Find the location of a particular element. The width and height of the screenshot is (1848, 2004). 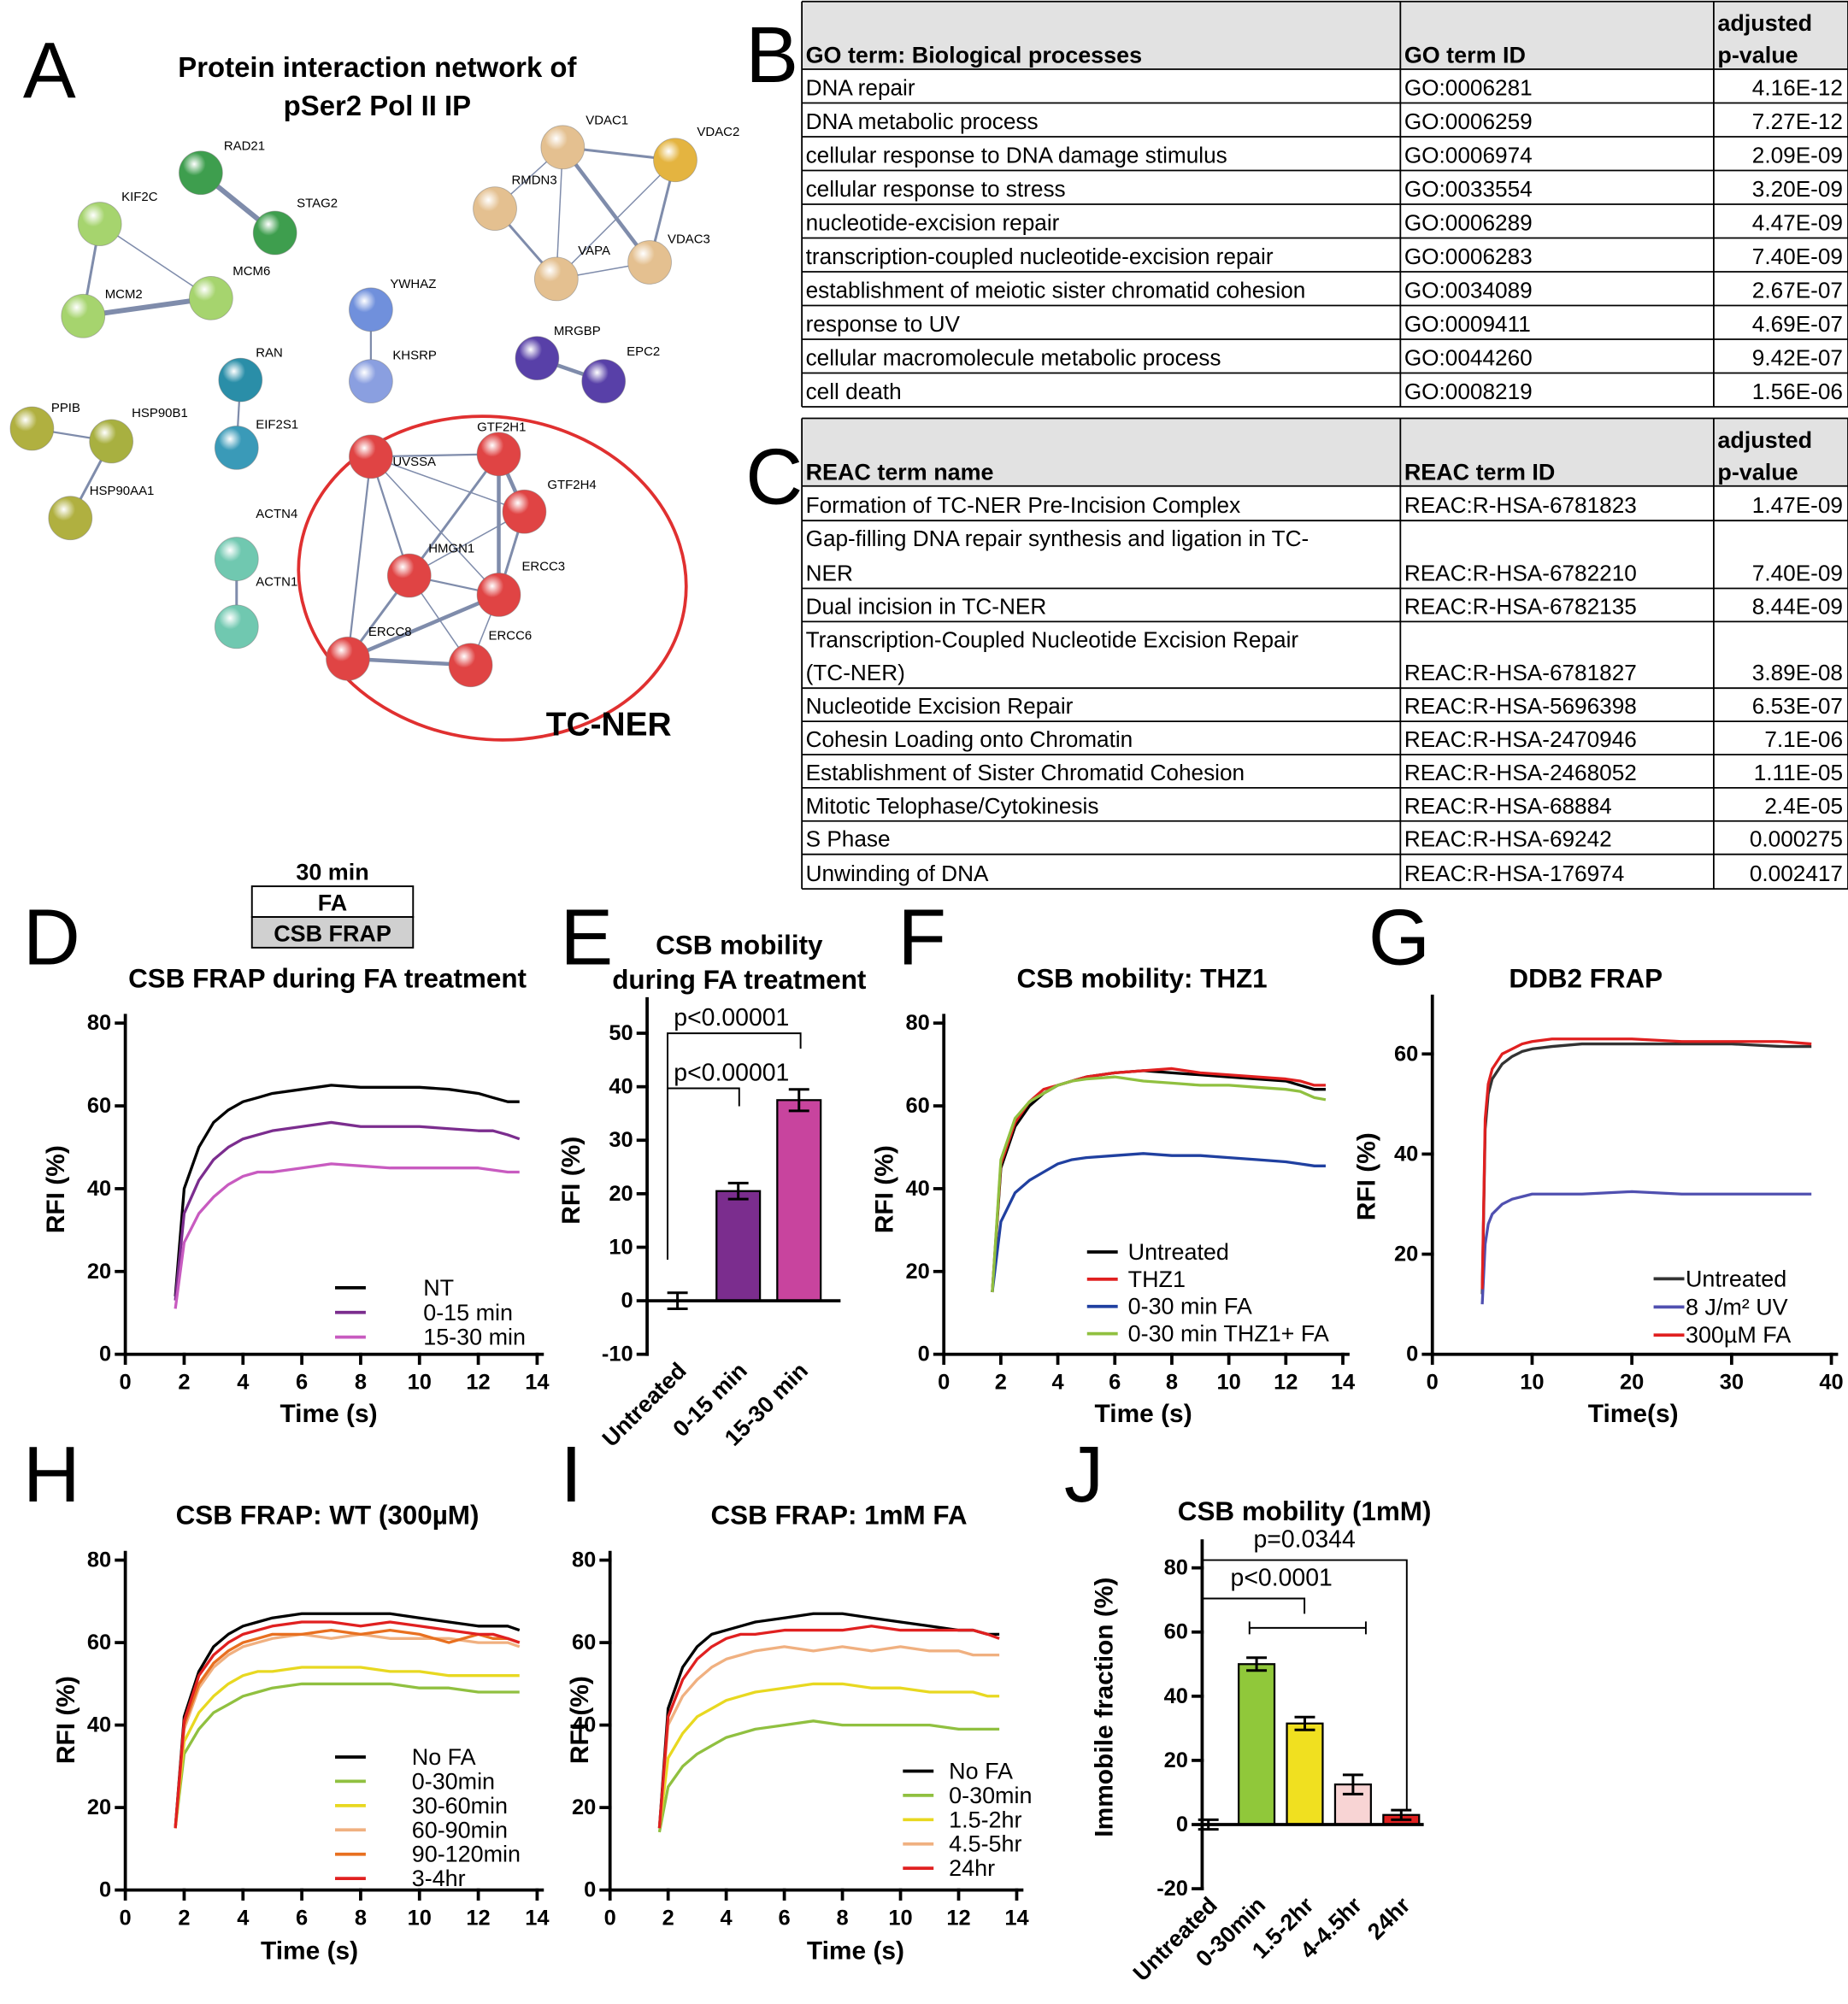

table-cell: 2.4E-05 is located at coordinates (1803, 806).